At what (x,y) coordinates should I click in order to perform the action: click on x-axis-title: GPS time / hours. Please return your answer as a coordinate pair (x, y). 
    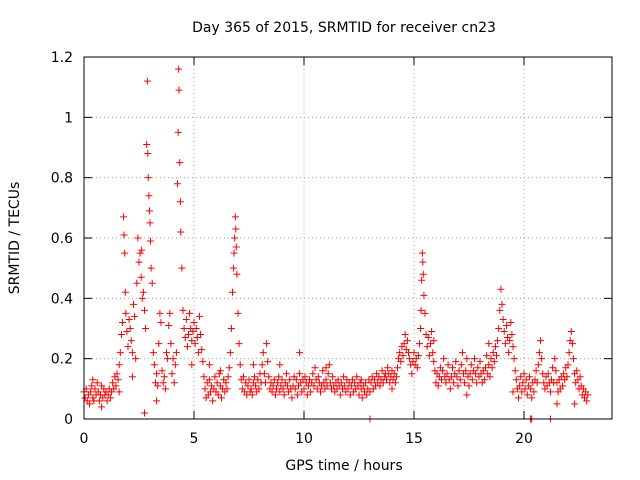
    Looking at the image, I should click on (343, 466).